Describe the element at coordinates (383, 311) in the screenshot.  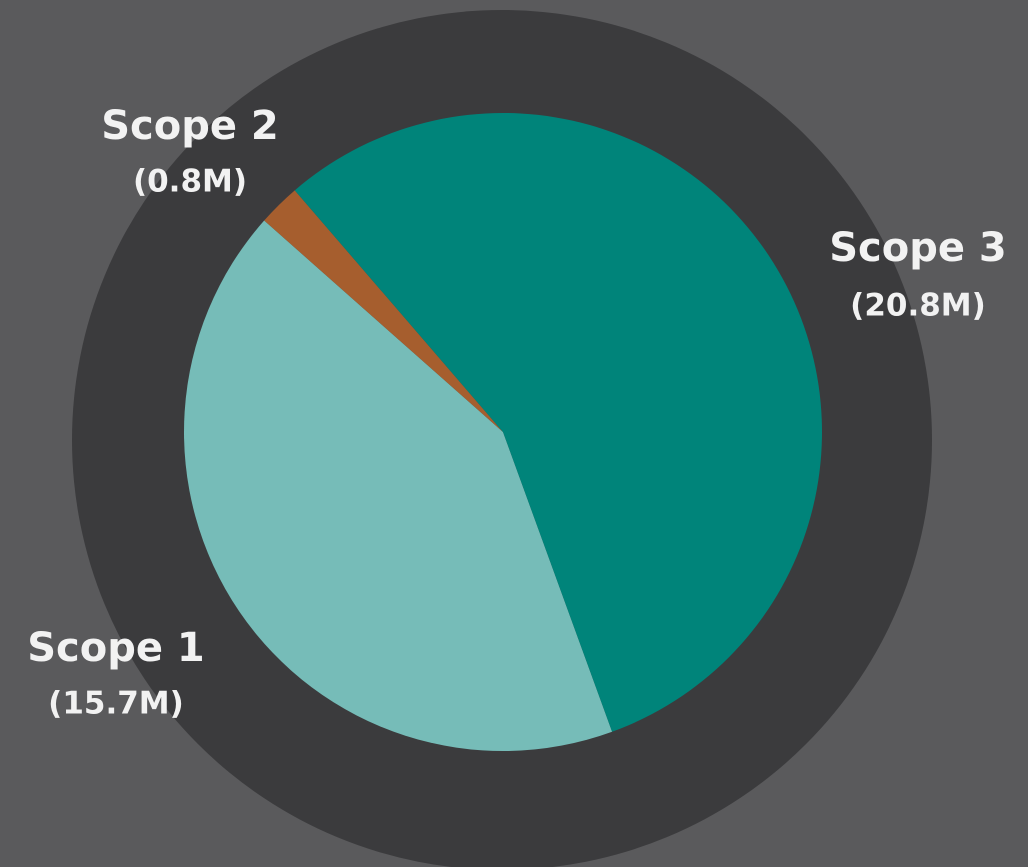
I see `pie-slice` at that location.